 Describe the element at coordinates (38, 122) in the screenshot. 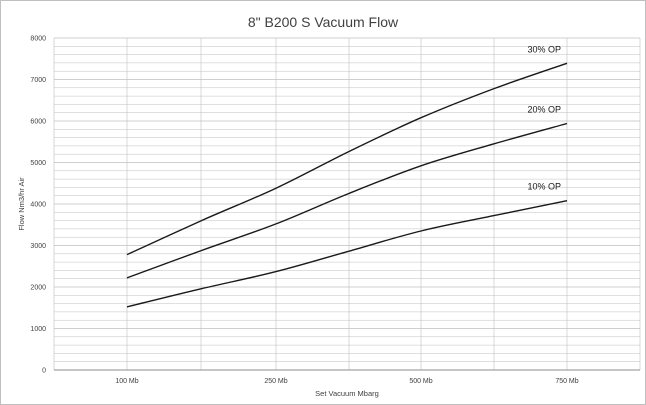

I see `y-tick-label: 6000` at that location.